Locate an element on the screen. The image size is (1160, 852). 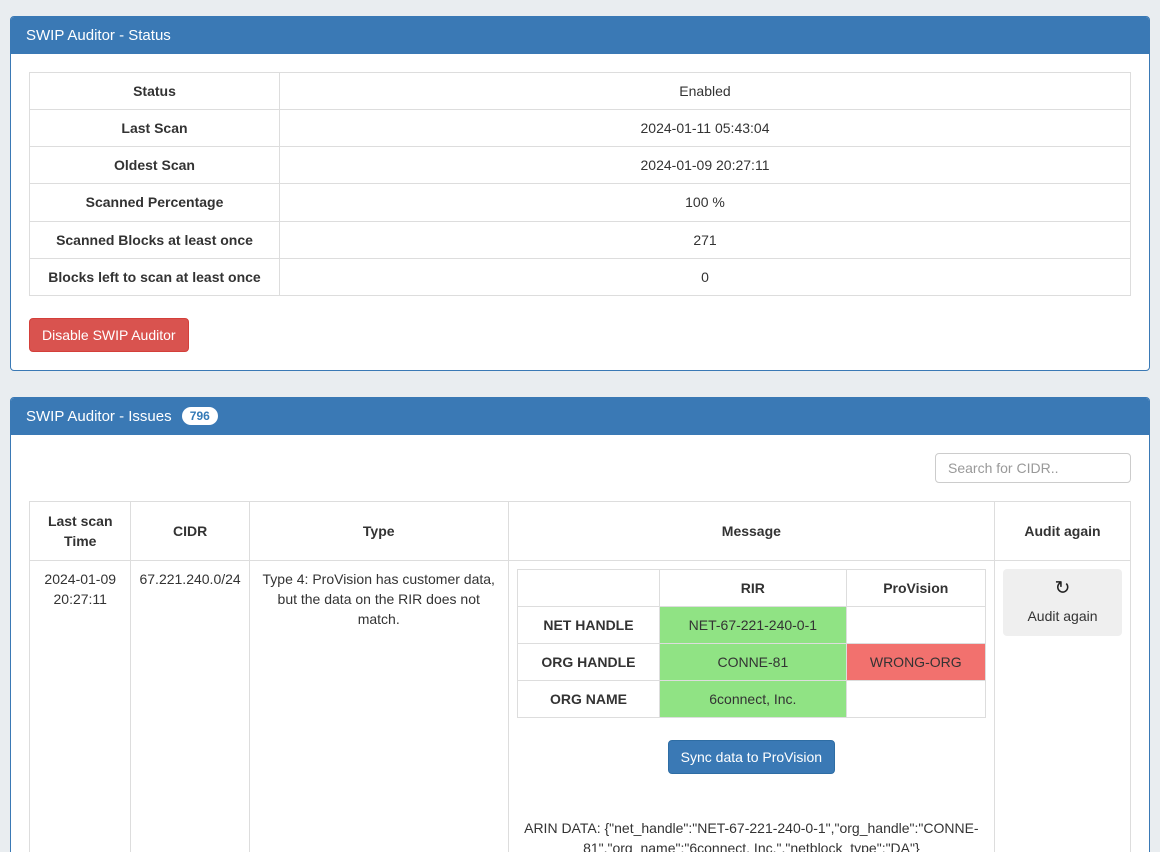
issues-panel-title: SWIP Auditor - Issues is located at coordinates (99, 416).